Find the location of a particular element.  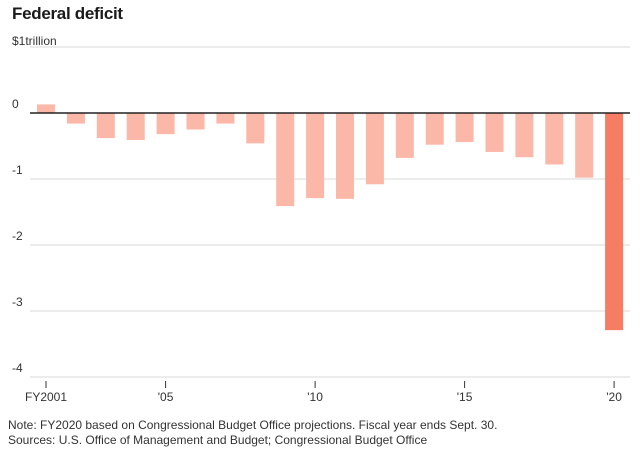

bar-fy2017 is located at coordinates (524, 135).